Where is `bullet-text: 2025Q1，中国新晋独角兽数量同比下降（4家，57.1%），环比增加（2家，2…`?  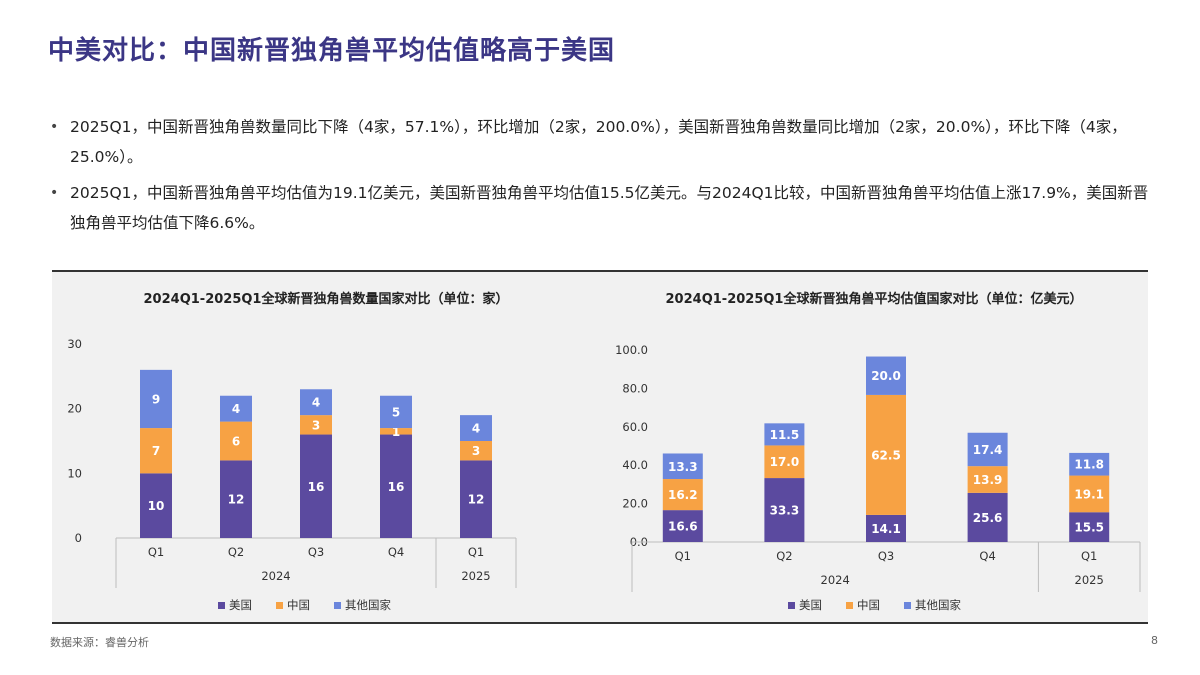 bullet-text: 2025Q1，中国新晋独角兽数量同比下降（4家，57.1%），环比增加（2家，2… is located at coordinates (598, 142).